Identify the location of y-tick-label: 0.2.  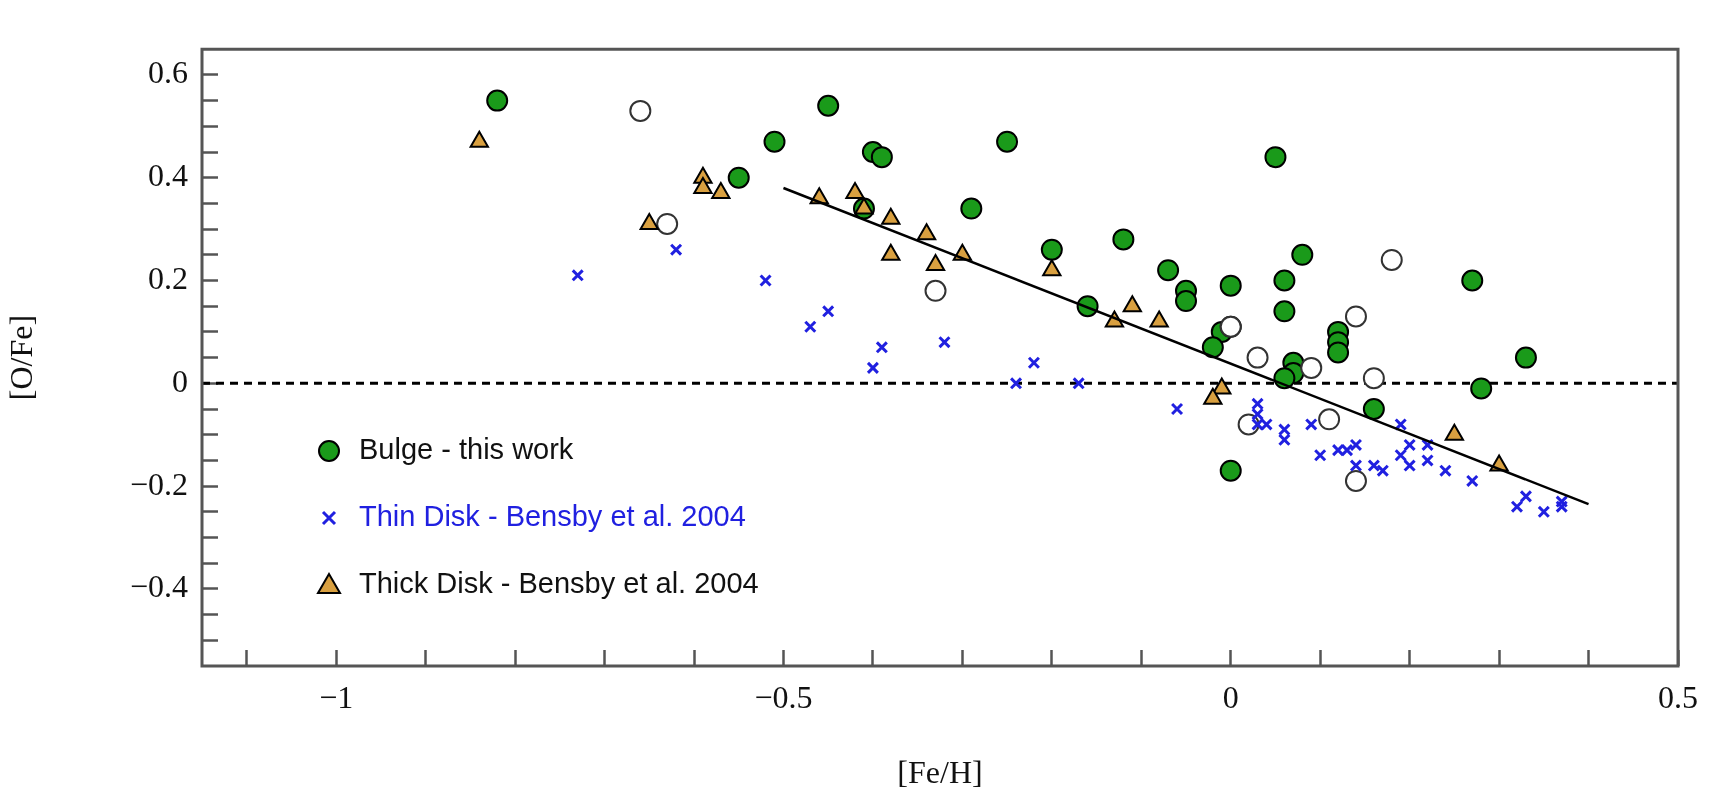
(168, 277).